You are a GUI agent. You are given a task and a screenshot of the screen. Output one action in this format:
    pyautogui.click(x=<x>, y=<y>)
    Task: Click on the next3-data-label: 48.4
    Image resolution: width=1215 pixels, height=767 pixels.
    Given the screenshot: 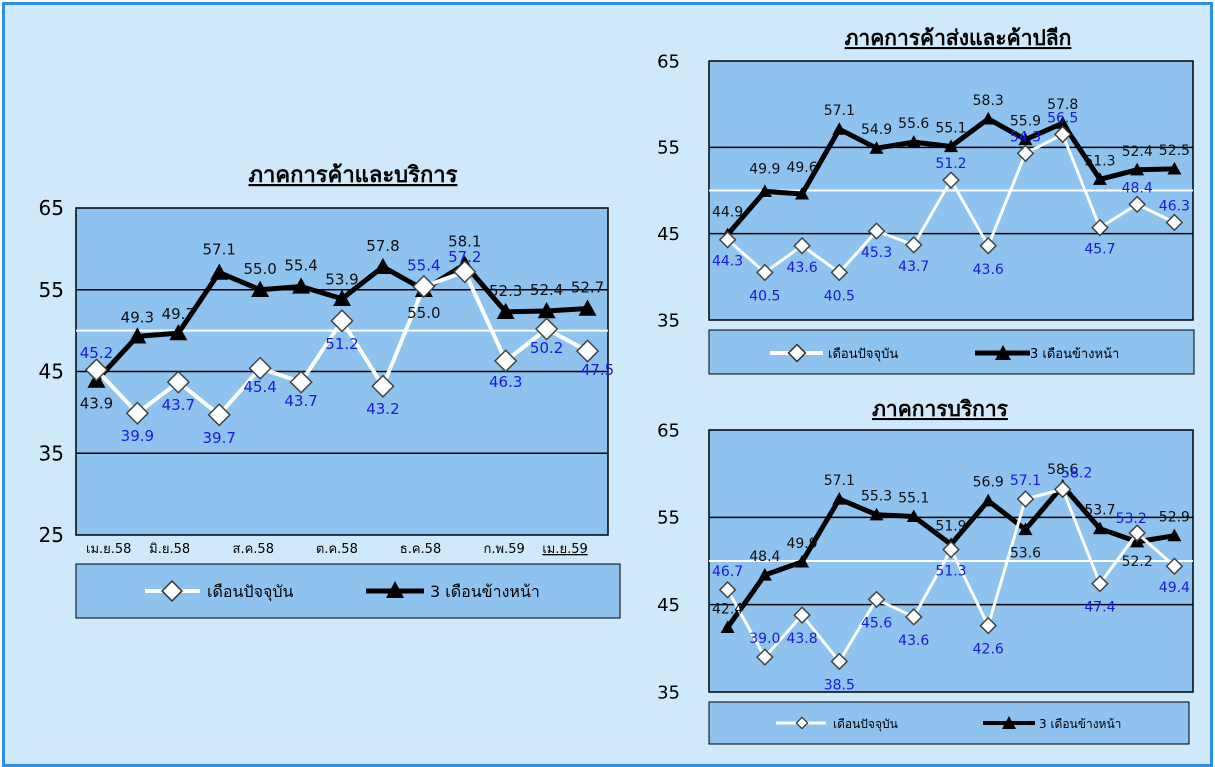 What is the action you would take?
    pyautogui.click(x=764, y=557)
    